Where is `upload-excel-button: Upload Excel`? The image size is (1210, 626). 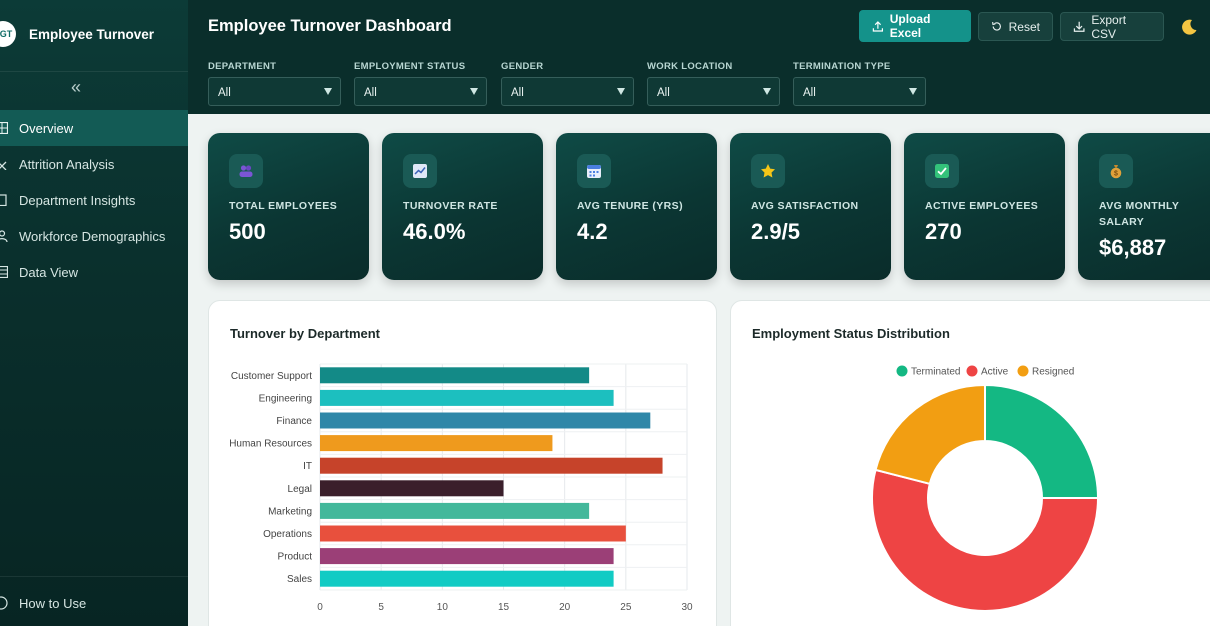 upload-excel-button: Upload Excel is located at coordinates (915, 26).